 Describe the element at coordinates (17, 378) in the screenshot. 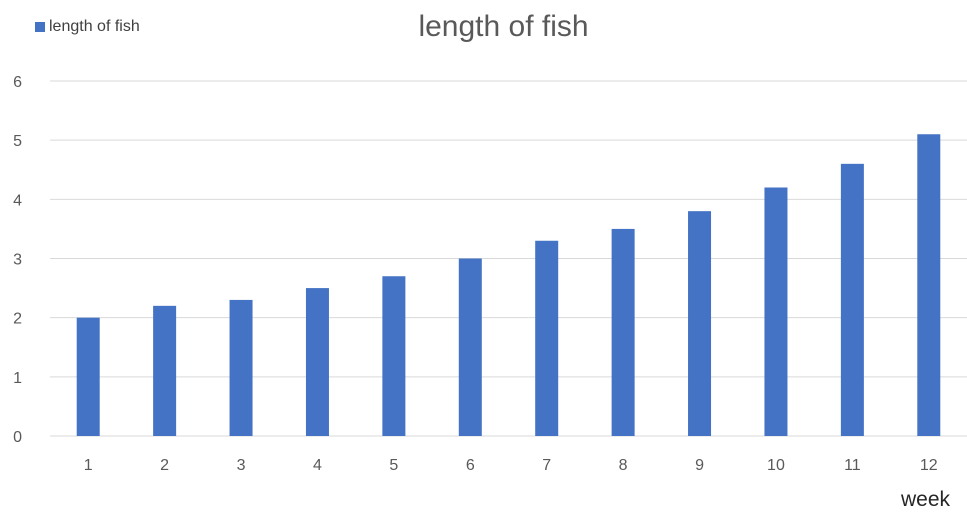

I see `y-tick-label: 1` at that location.